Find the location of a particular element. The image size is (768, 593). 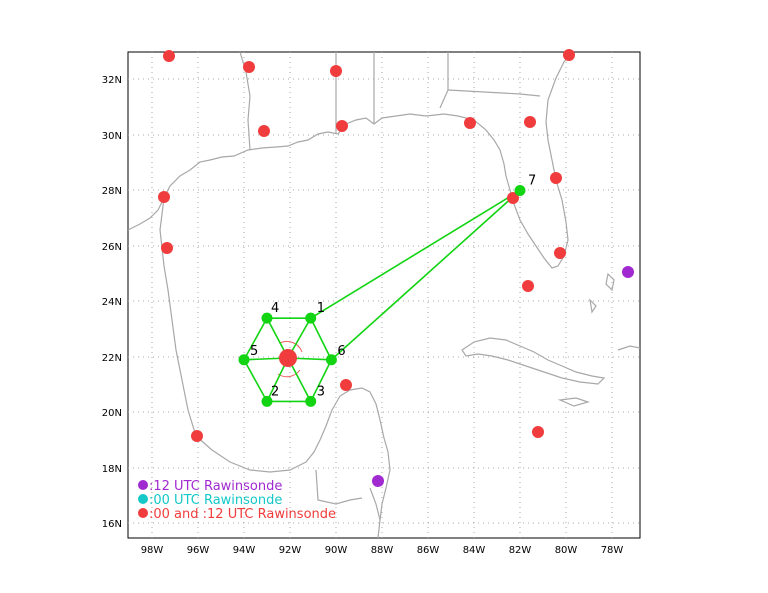

lon-tick-label: 90W is located at coordinates (336, 550).